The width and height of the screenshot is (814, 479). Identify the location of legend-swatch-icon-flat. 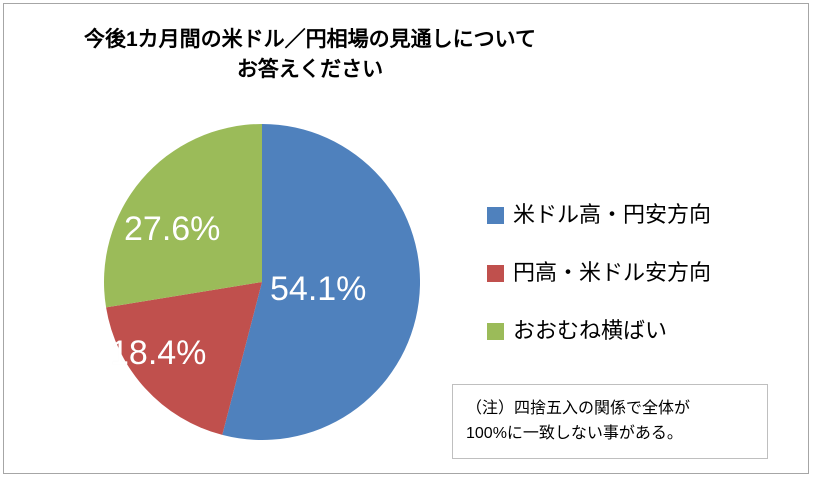
(495, 331).